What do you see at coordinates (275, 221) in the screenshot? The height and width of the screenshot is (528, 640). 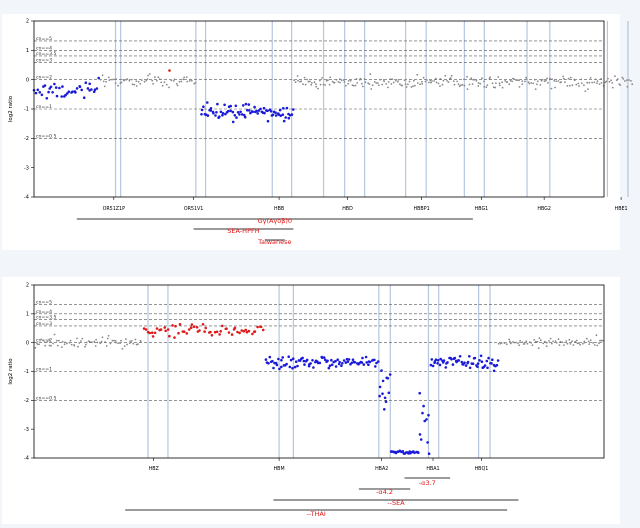 I see `deletion-label: Gγ(Aγδβ)0` at bounding box center [275, 221].